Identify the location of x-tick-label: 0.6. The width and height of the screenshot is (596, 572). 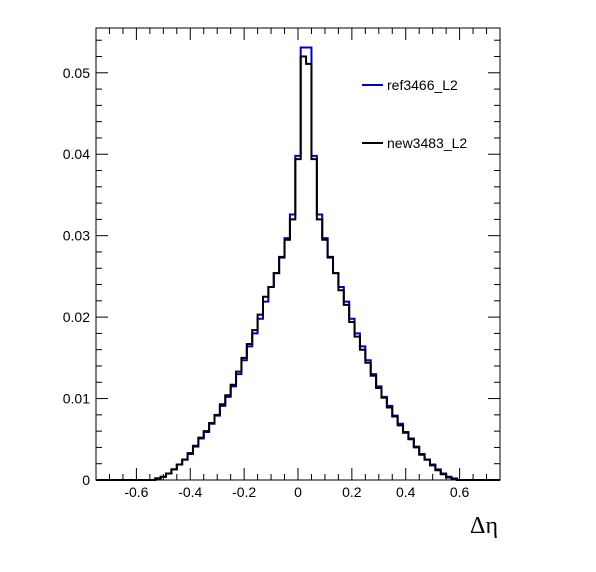
(460, 492).